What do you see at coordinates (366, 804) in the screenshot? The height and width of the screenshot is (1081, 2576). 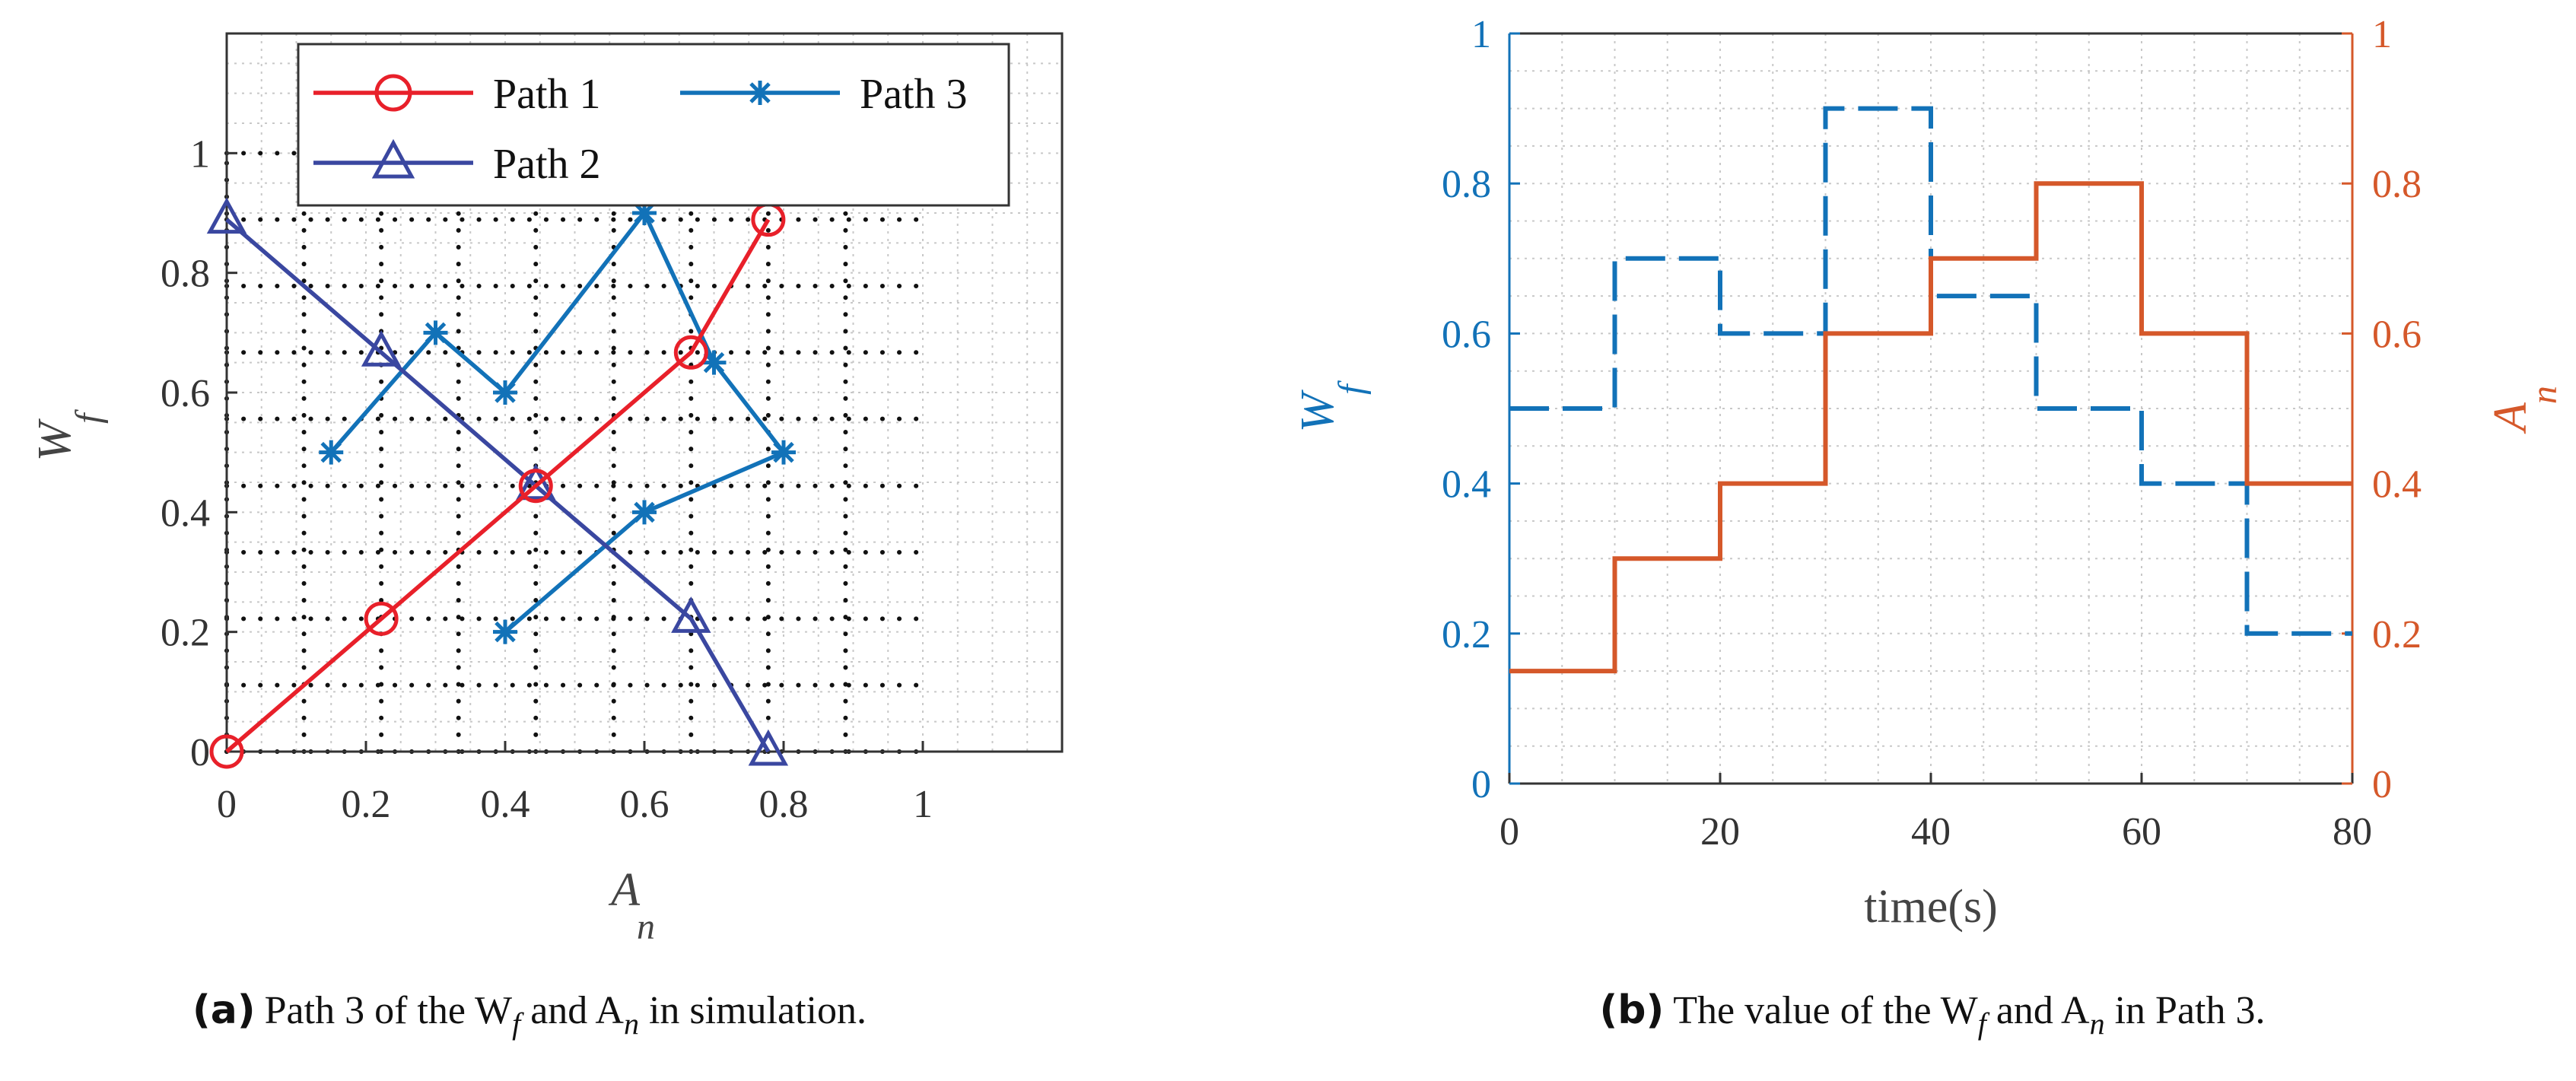 I see `x-tick-label: 0.2` at bounding box center [366, 804].